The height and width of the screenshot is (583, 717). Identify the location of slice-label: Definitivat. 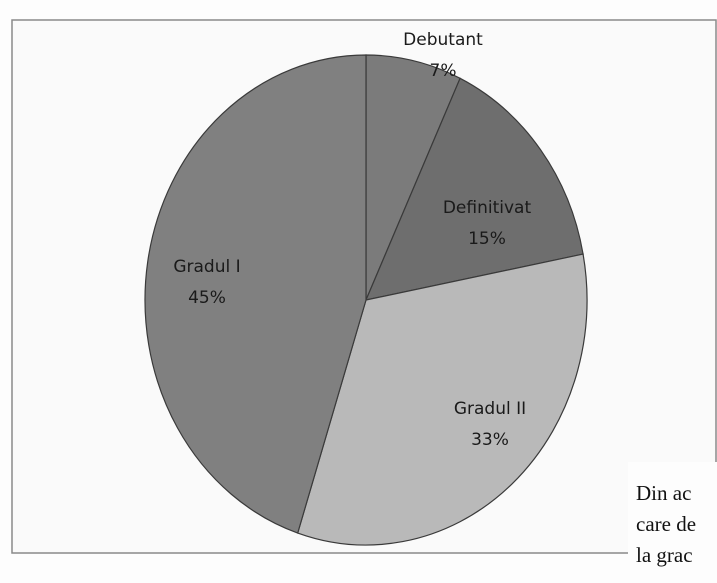
(487, 208).